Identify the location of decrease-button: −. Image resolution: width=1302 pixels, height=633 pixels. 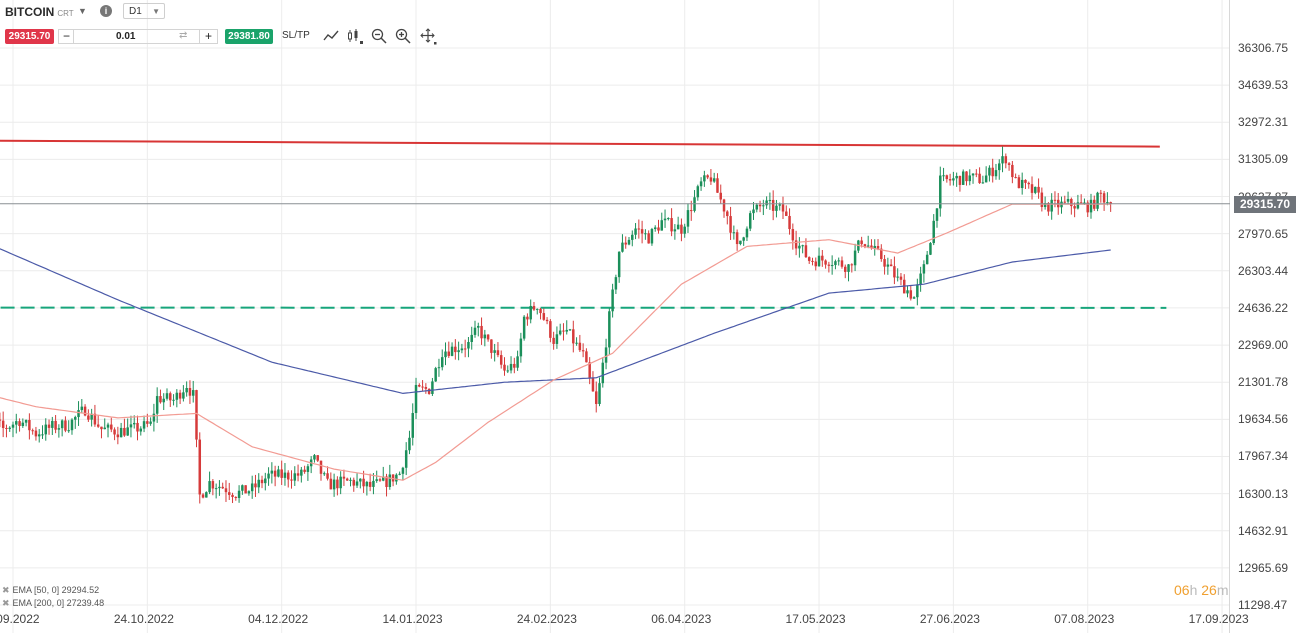
(67, 36).